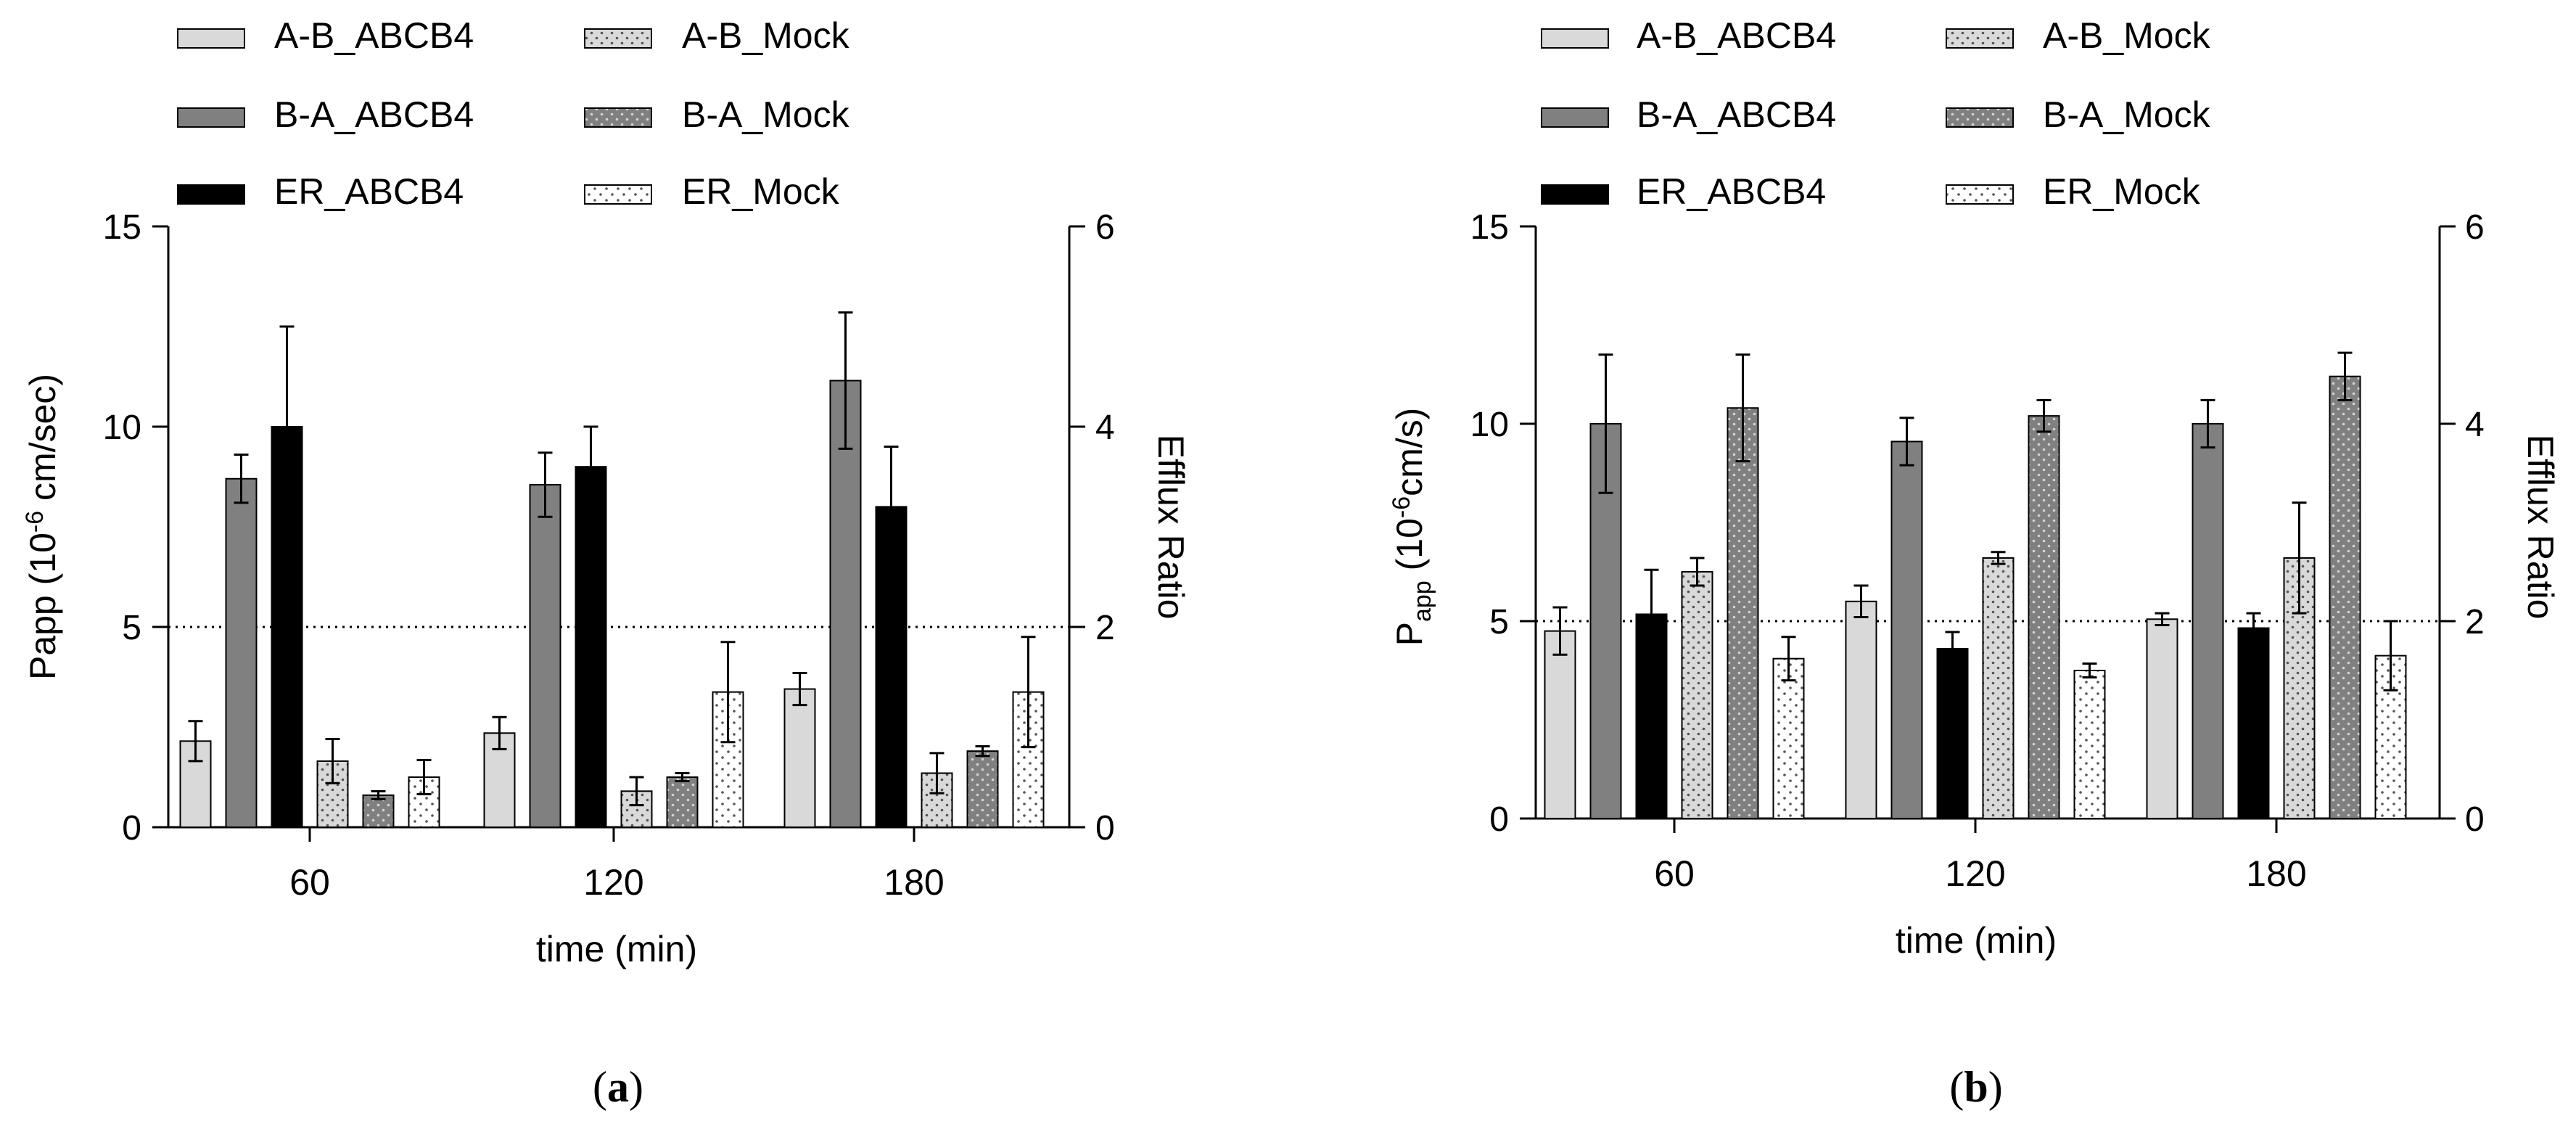 The width and height of the screenshot is (2576, 1124). Describe the element at coordinates (2127, 114) in the screenshot. I see `legend-b-label-ba-mock: B-A_Mock` at that location.